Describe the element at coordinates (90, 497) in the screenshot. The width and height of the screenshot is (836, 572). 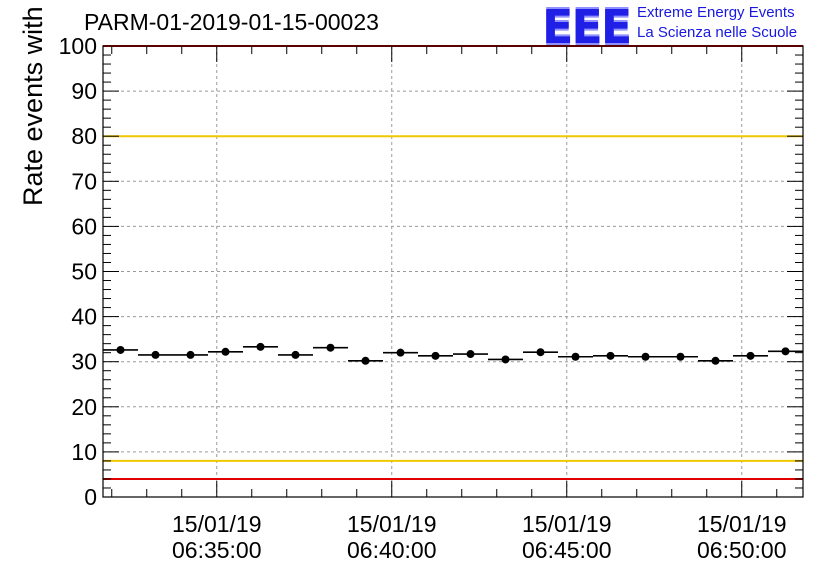
I see `y-tick-label: 0` at that location.